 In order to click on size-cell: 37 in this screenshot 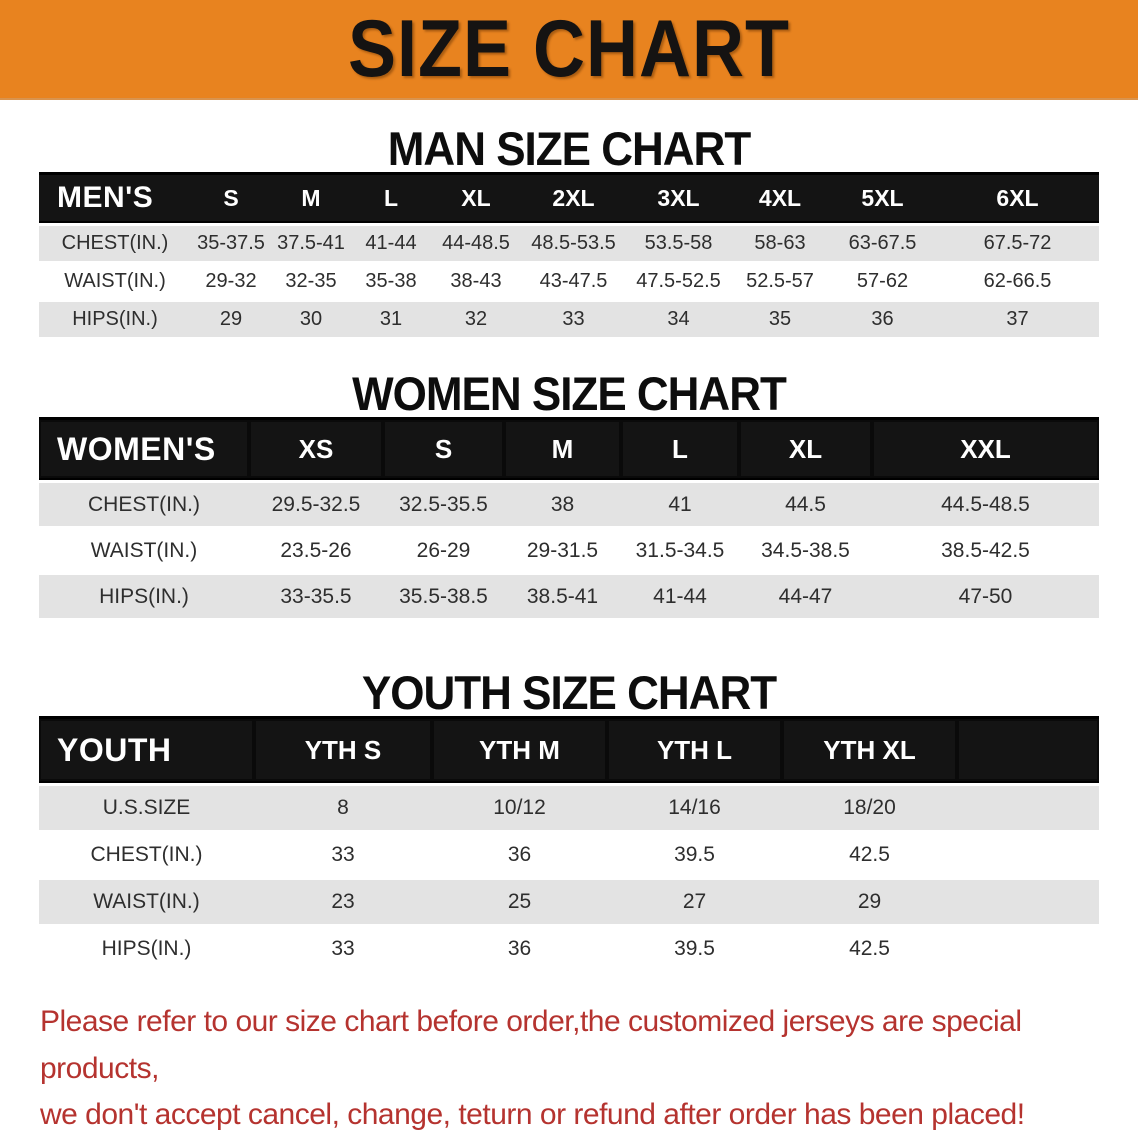, I will do `click(1017, 318)`.